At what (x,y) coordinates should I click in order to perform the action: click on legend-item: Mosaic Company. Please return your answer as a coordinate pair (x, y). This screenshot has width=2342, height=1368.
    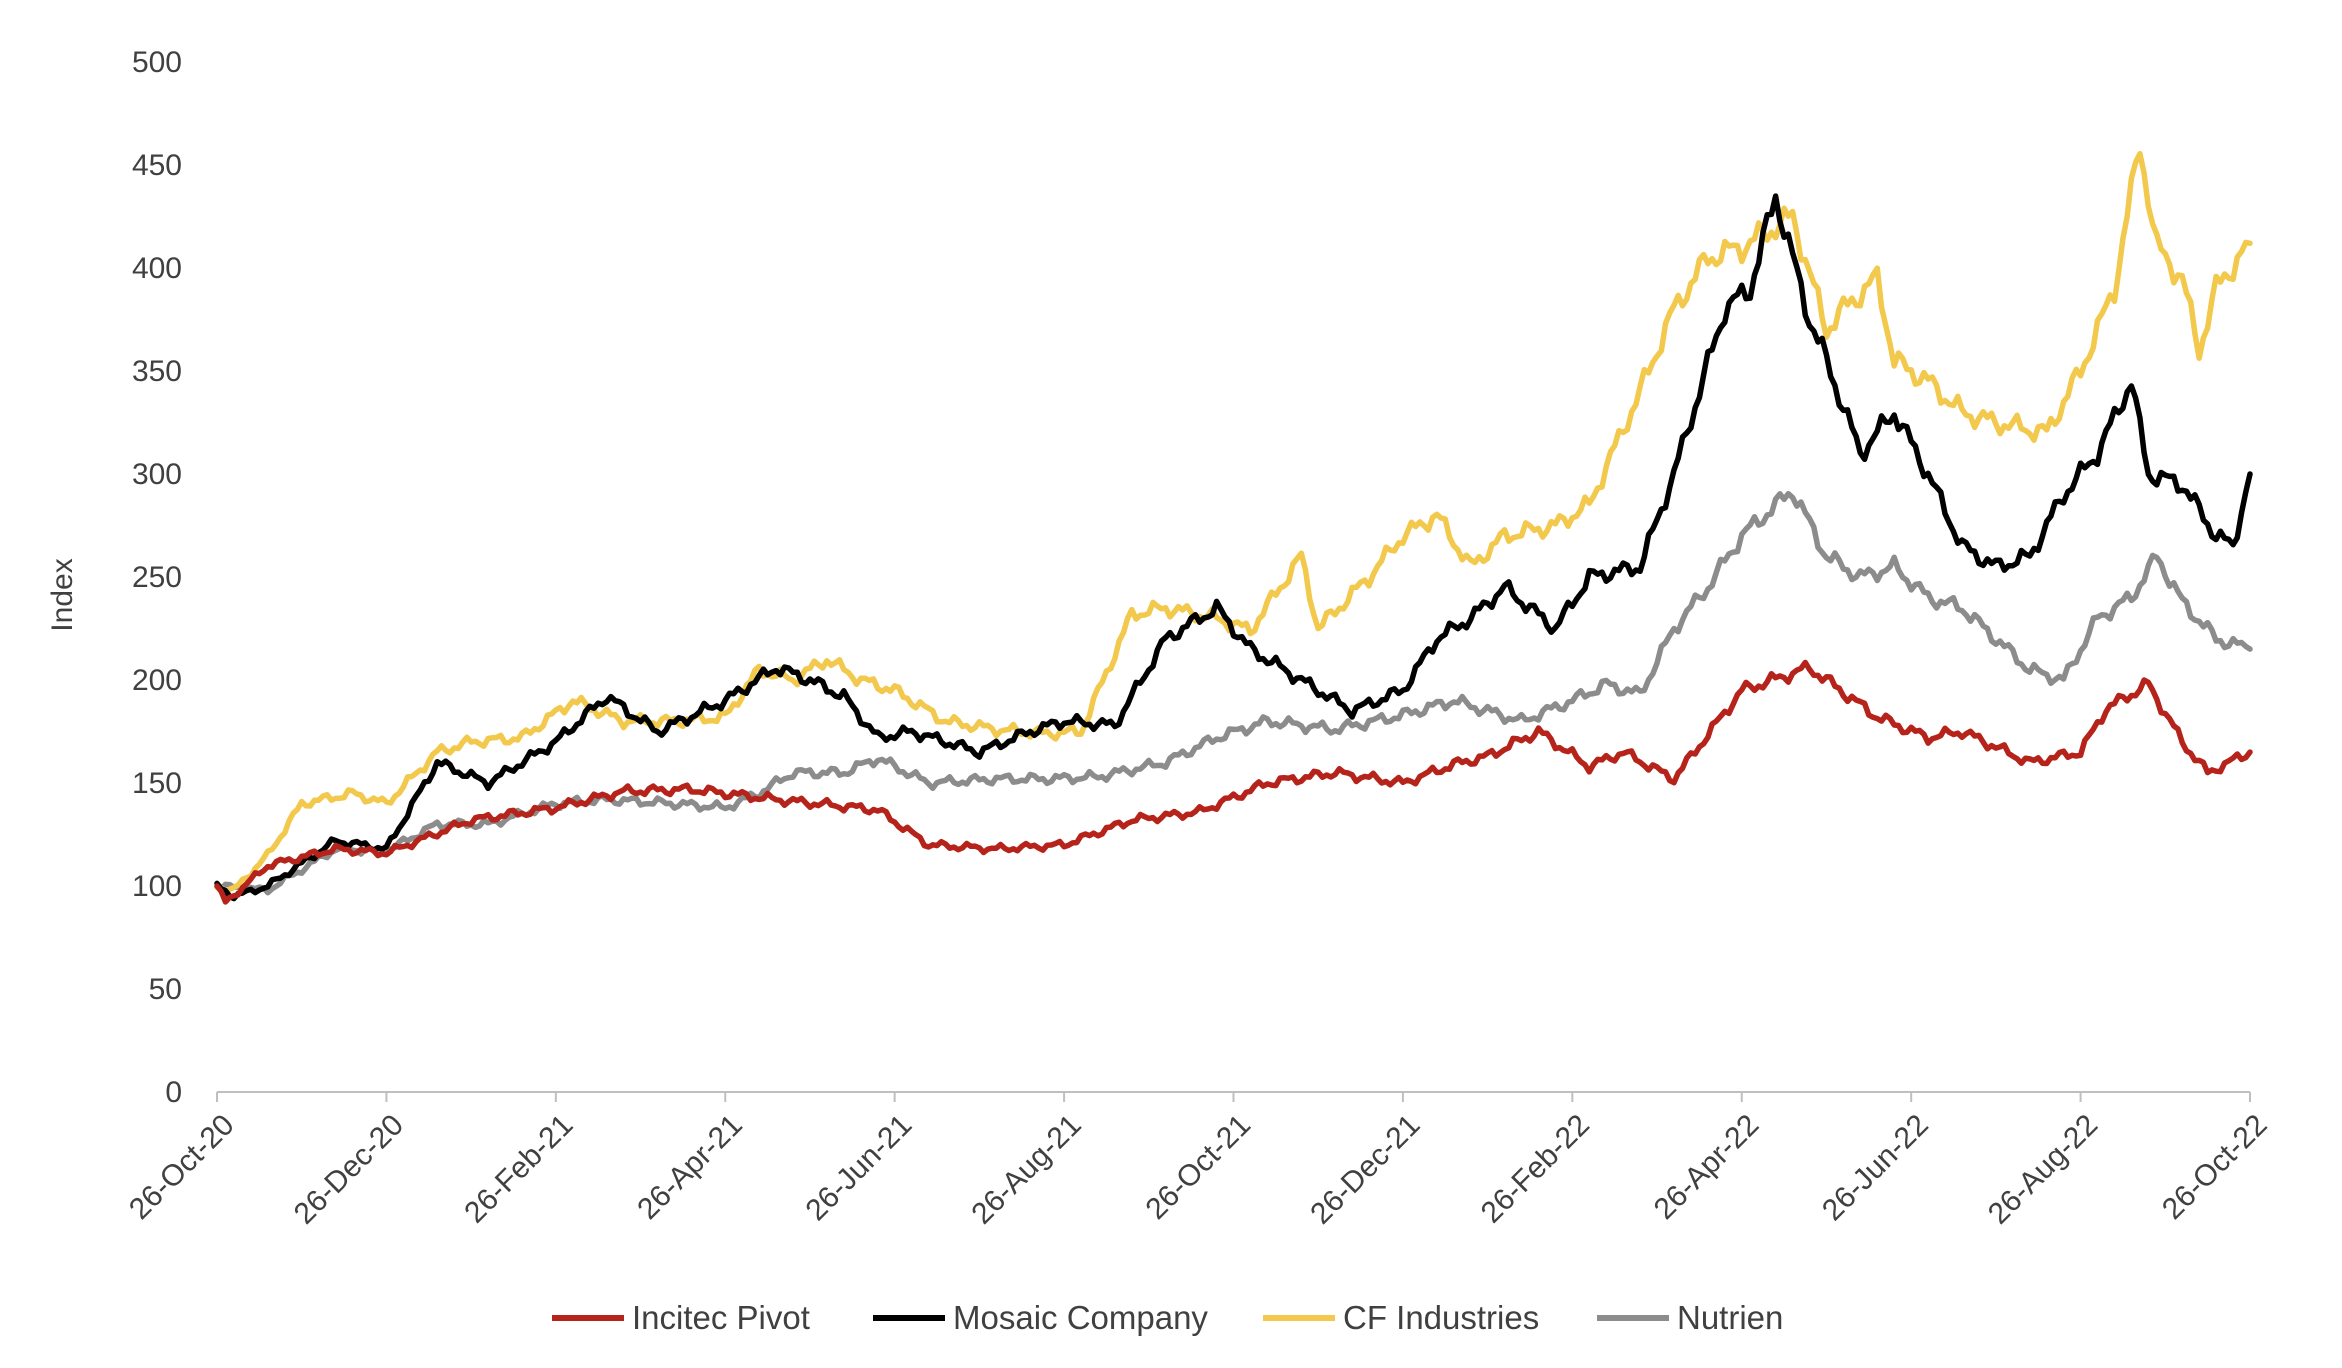
    Looking at the image, I should click on (1040, 1317).